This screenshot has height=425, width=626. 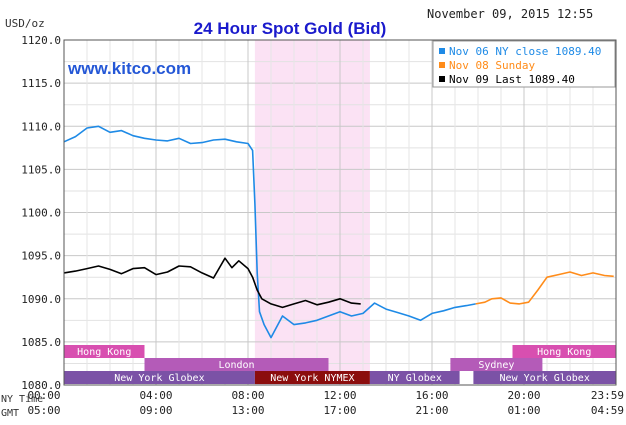 What do you see at coordinates (492, 65) in the screenshot?
I see `legend-label: Nov 08 Sunday` at bounding box center [492, 65].